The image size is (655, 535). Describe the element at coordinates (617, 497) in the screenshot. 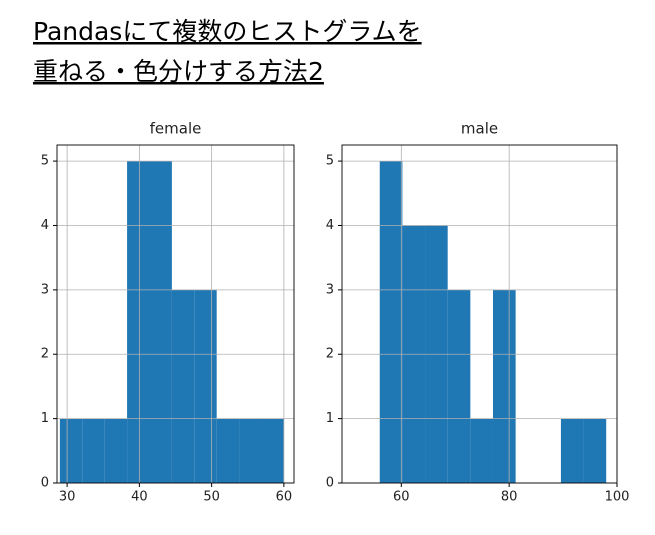

I see `x-tick-label: 100` at that location.